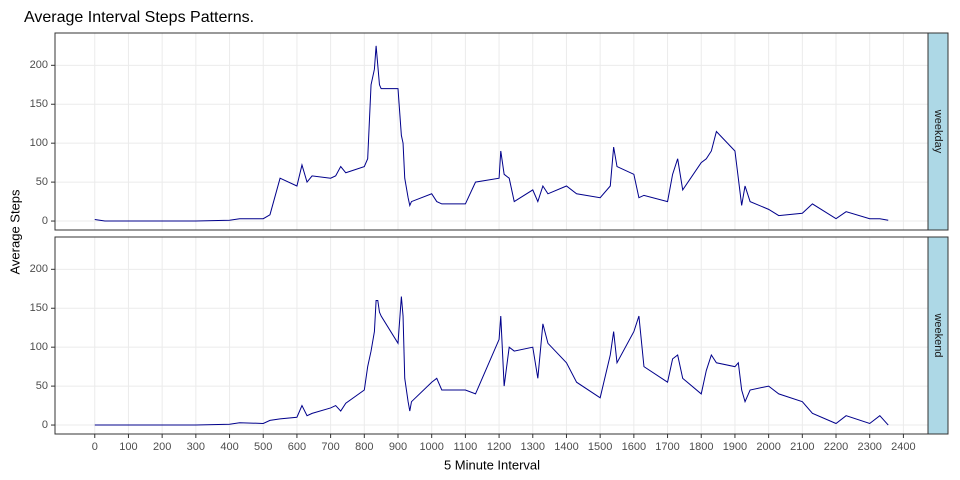 This screenshot has width=960, height=480. Describe the element at coordinates (330, 447) in the screenshot. I see `x-tick-label: 700` at that location.